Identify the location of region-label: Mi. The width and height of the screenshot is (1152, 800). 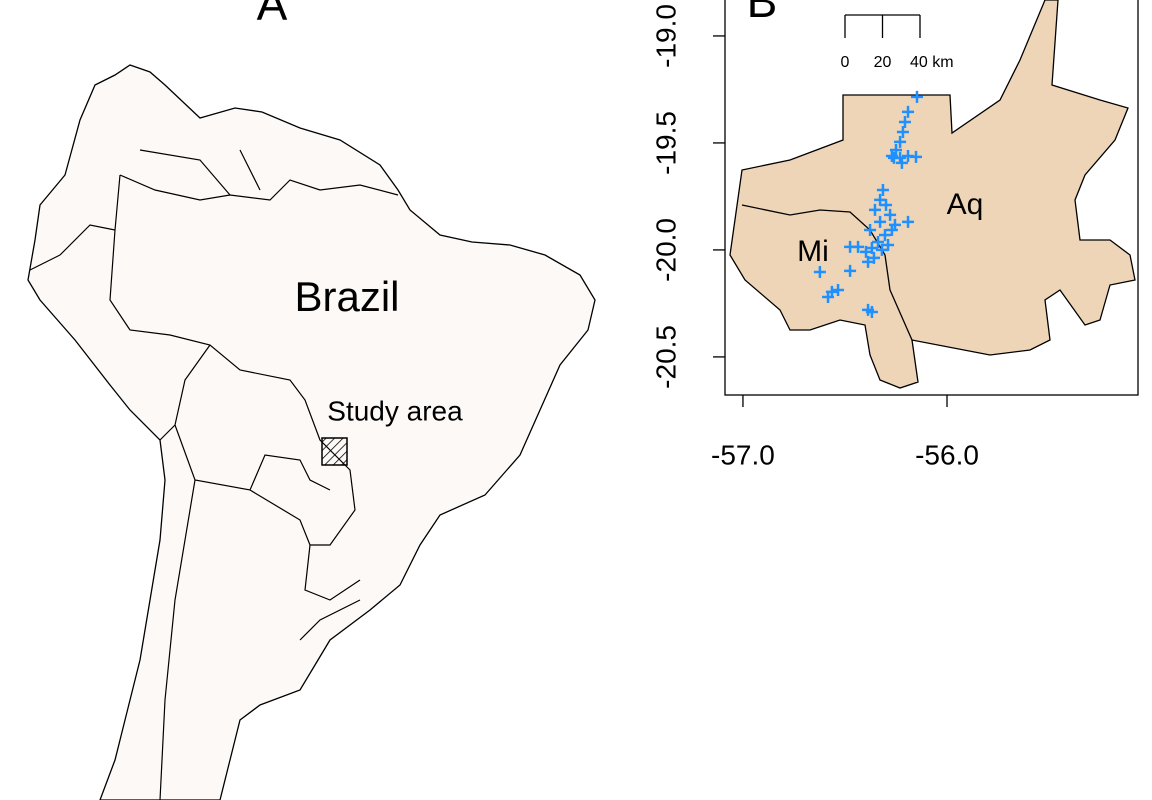
(813, 251).